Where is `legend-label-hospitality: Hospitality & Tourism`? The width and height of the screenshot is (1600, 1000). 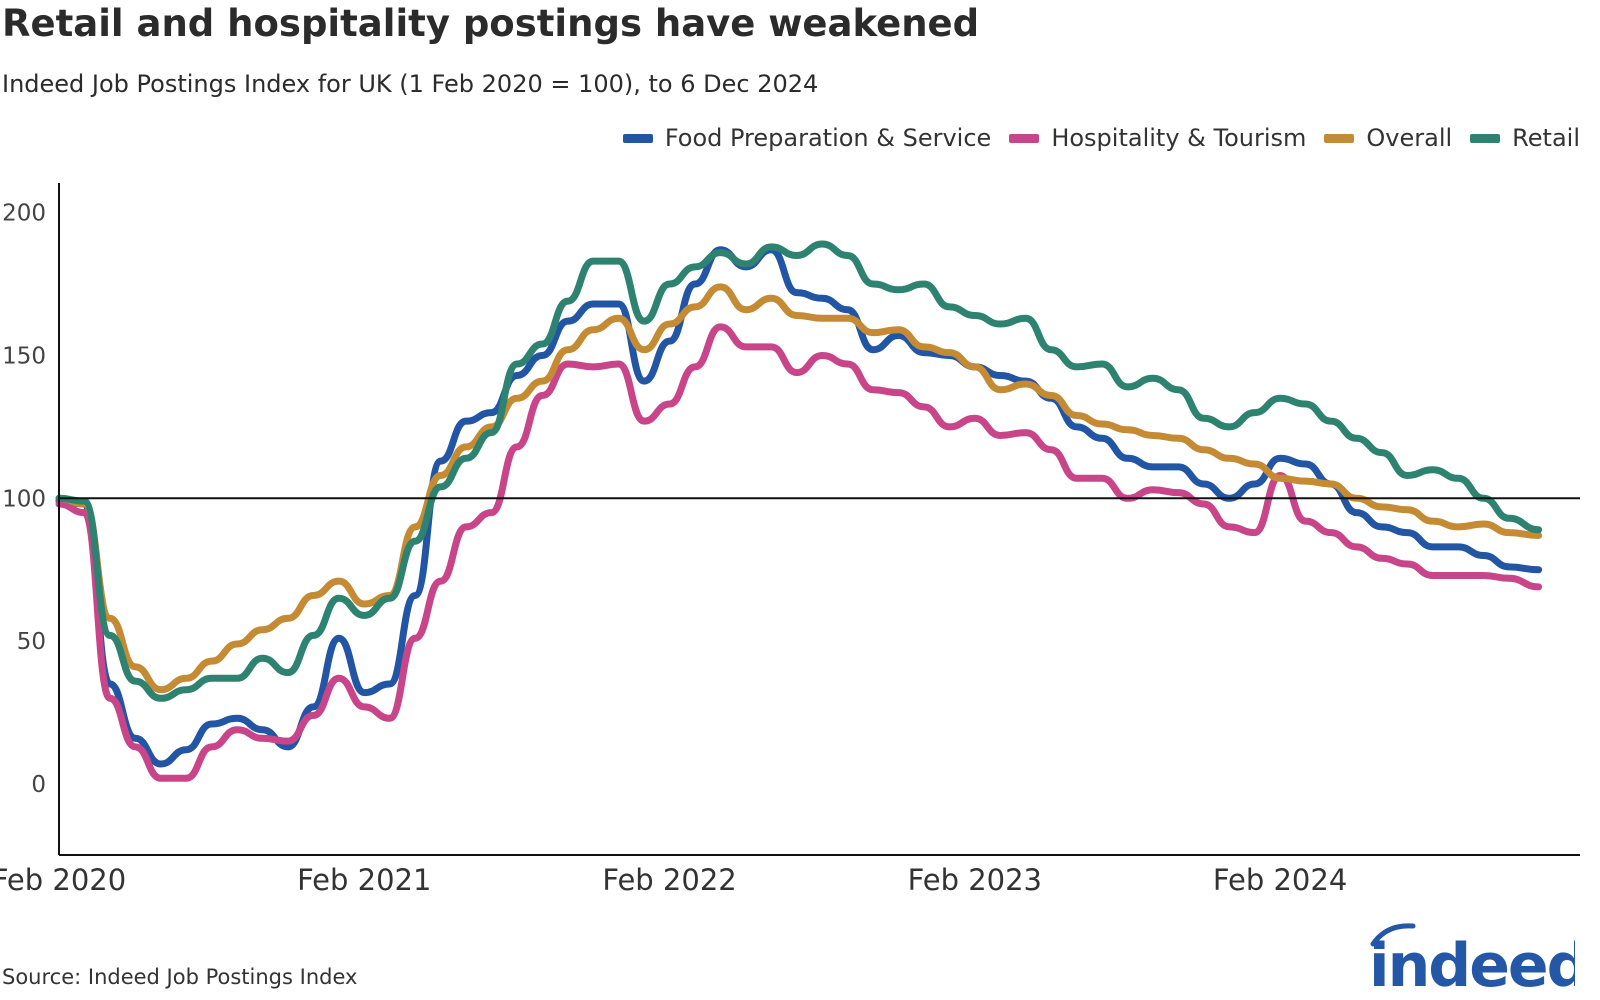 legend-label-hospitality: Hospitality & Tourism is located at coordinates (1179, 138).